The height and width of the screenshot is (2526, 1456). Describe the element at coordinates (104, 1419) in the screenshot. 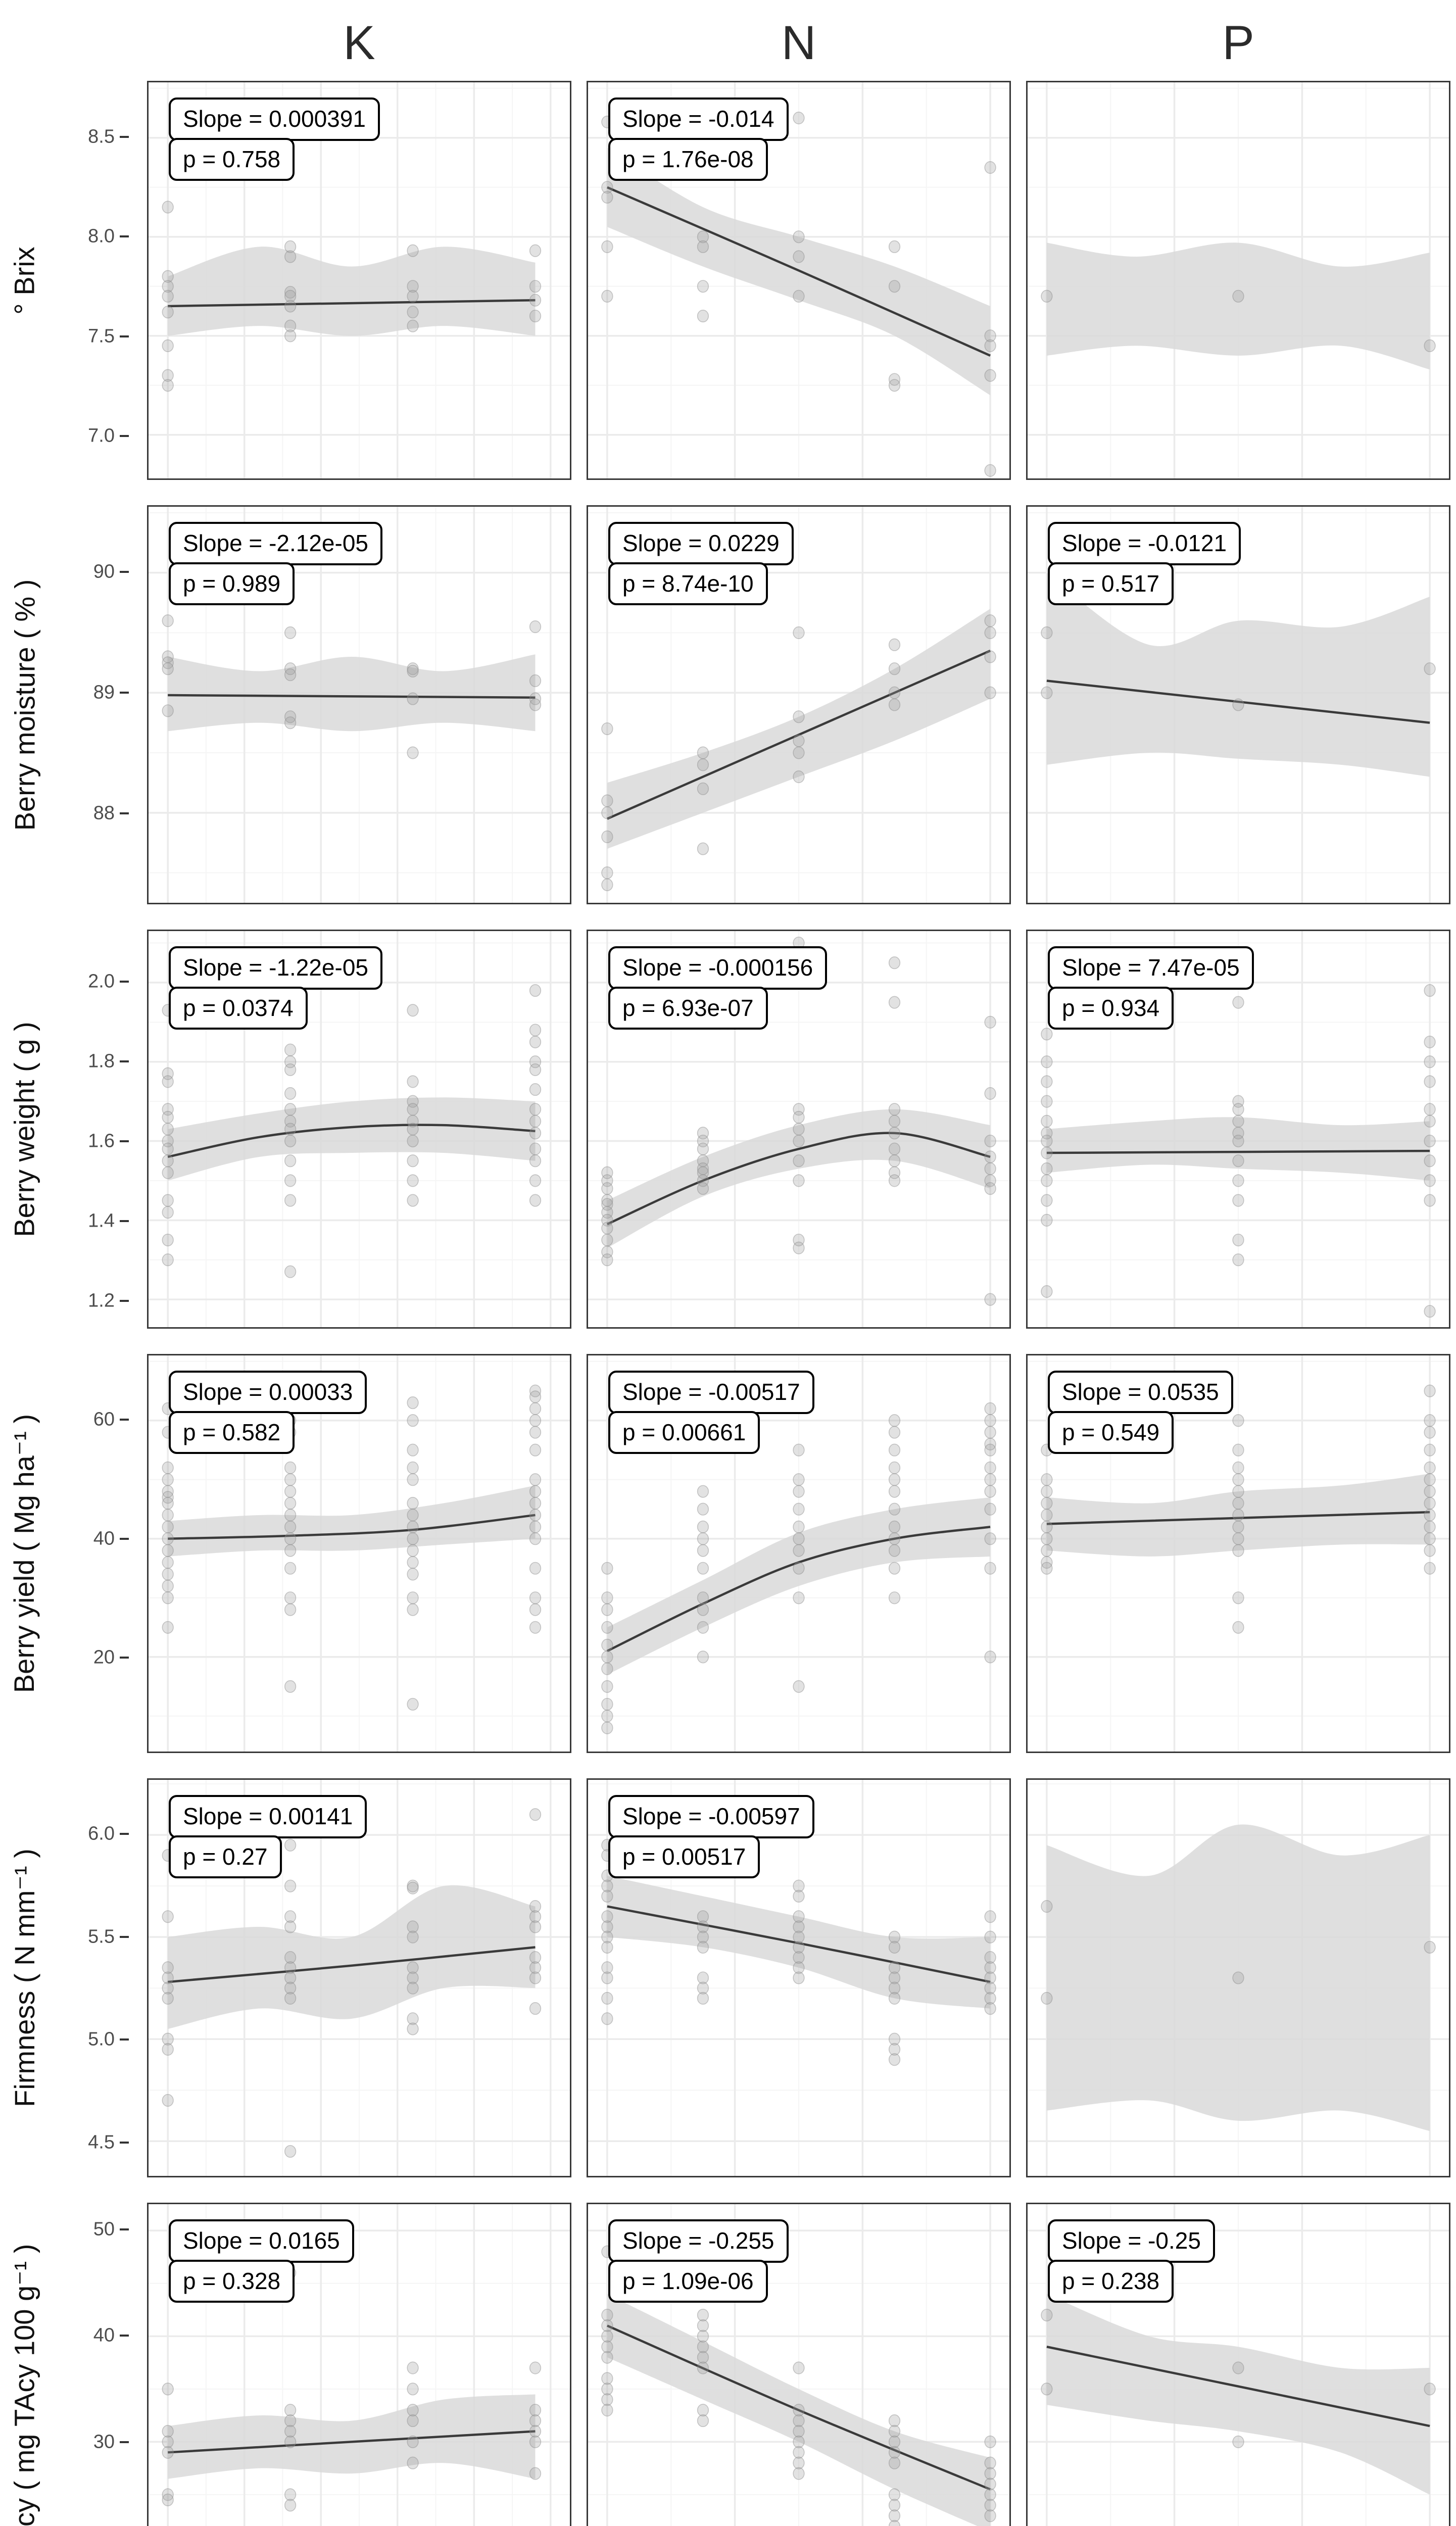

I see `y-tick-label: 60` at that location.